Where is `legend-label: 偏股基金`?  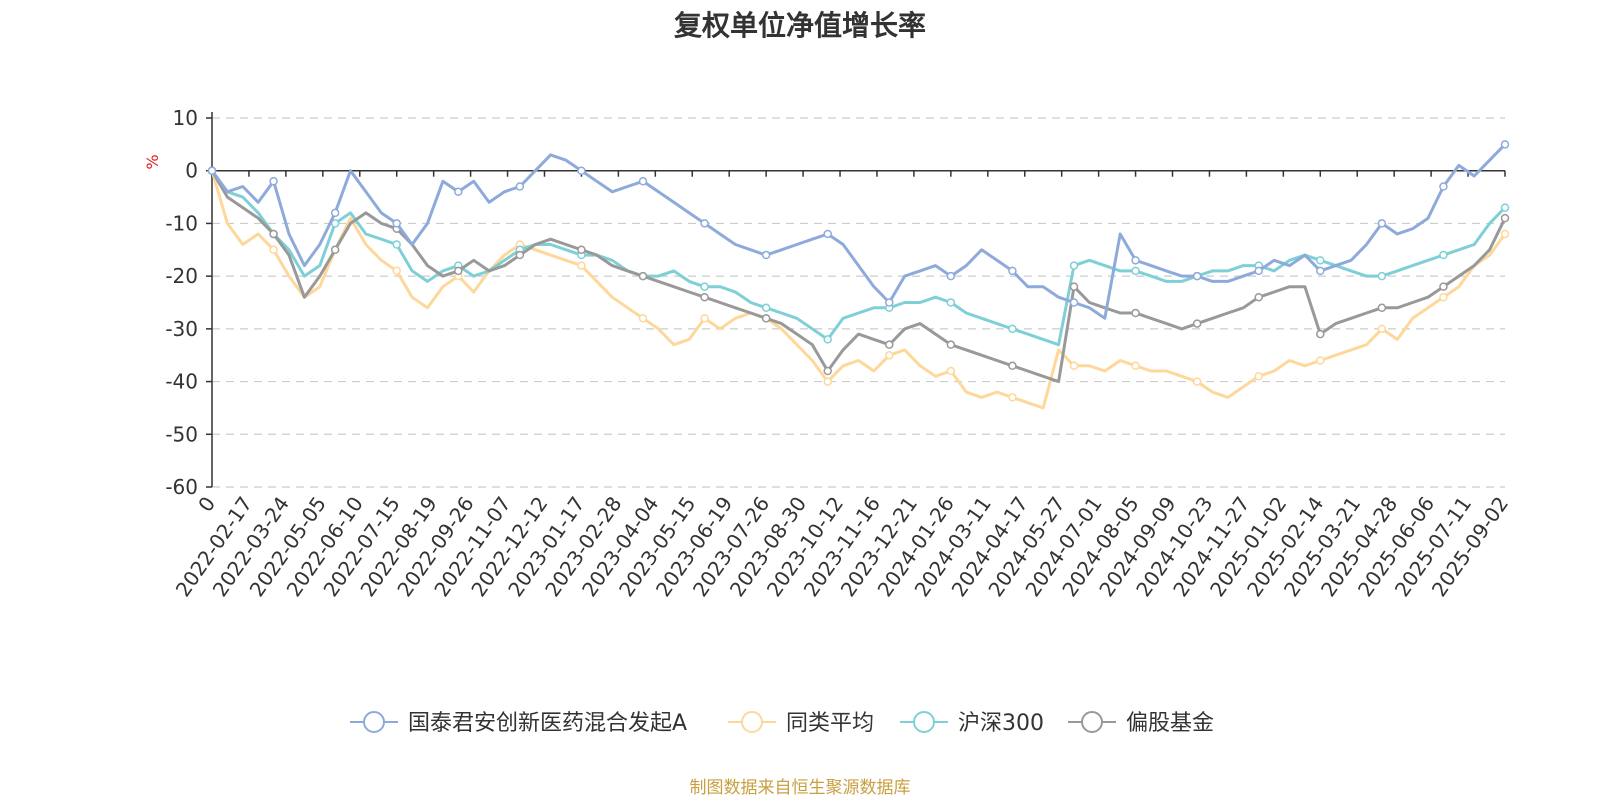
legend-label: 偏股基金 is located at coordinates (1170, 723).